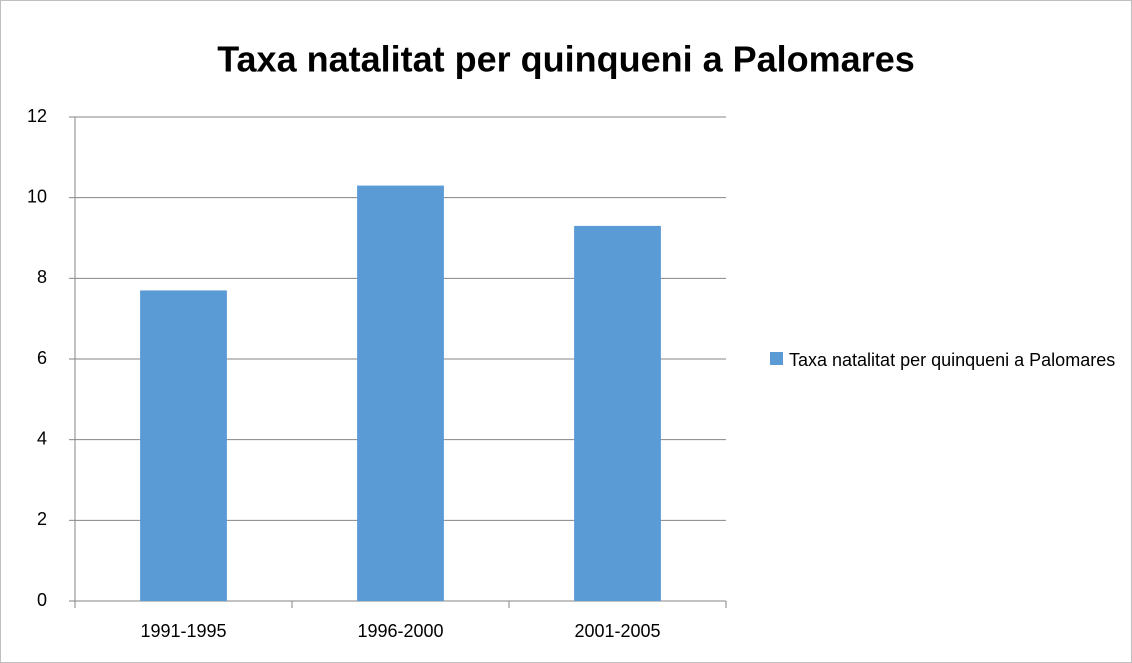  What do you see at coordinates (37, 116) in the screenshot?
I see `y-tick-label: 12` at bounding box center [37, 116].